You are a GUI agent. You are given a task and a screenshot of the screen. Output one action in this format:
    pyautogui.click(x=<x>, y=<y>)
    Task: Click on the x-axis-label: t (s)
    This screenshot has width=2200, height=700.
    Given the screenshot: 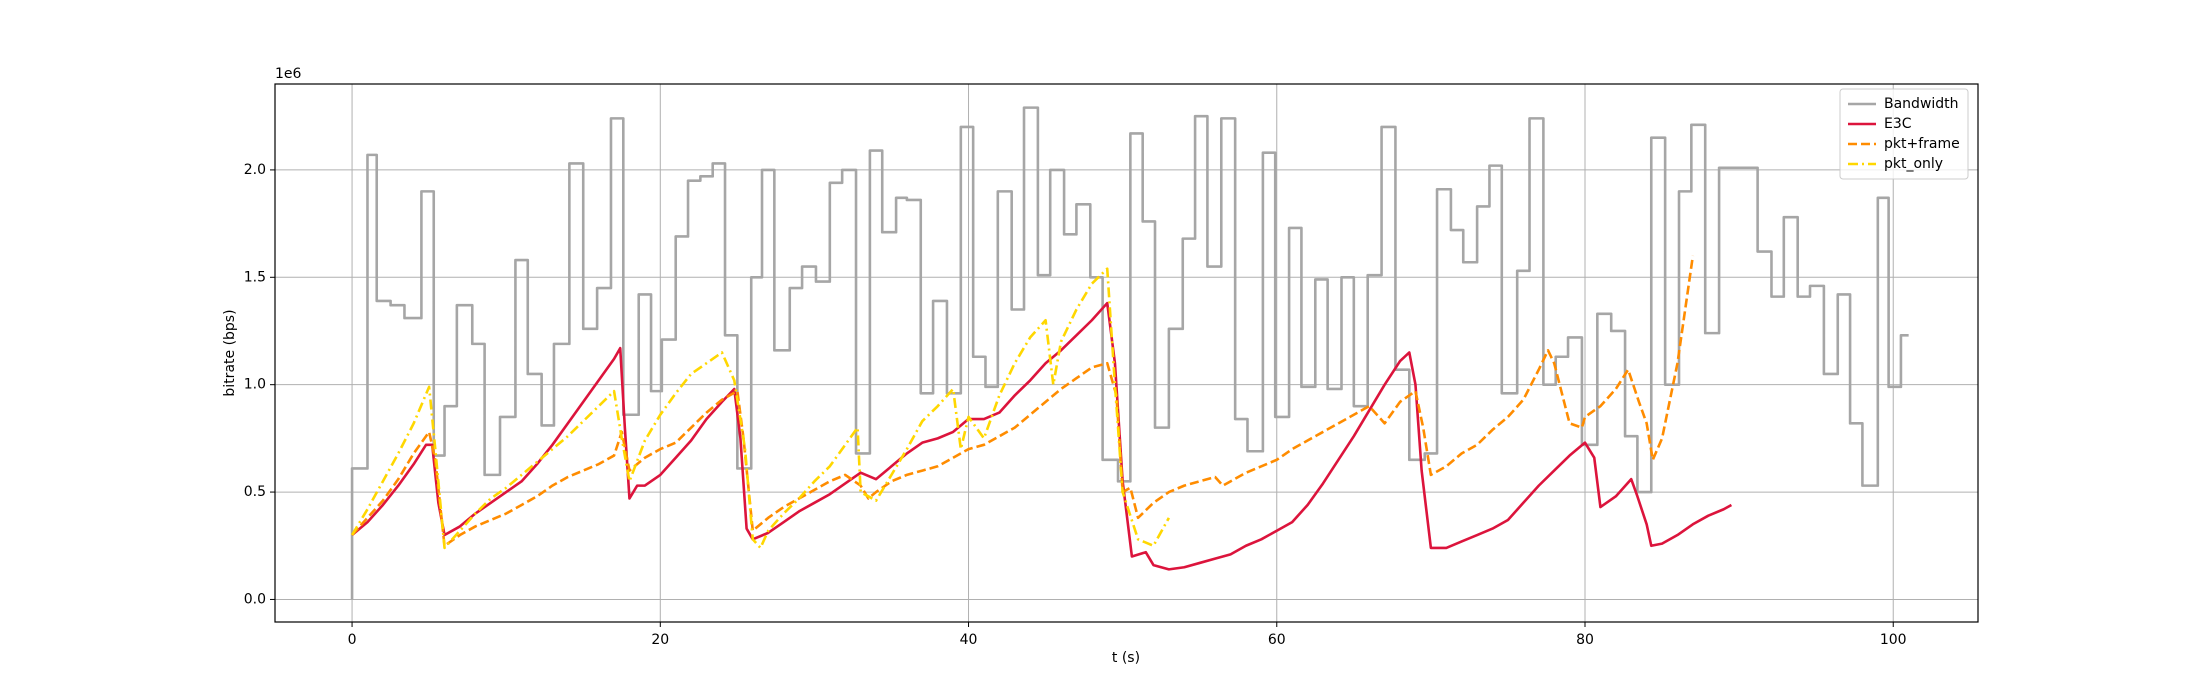 What is the action you would take?
    pyautogui.click(x=1126, y=658)
    